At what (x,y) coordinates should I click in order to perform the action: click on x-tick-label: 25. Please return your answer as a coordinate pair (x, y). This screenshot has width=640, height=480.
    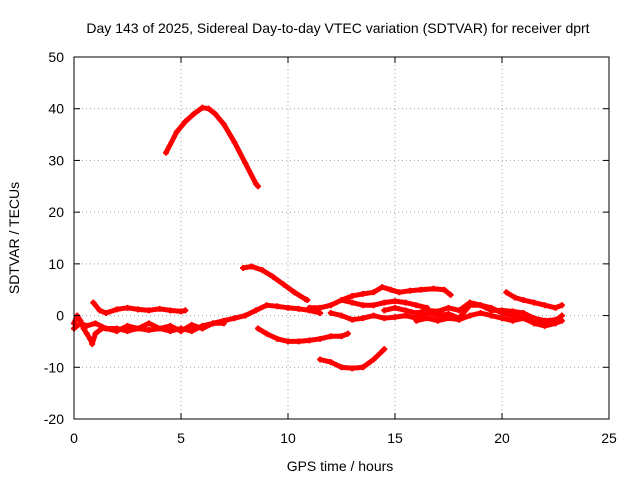
    Looking at the image, I should click on (609, 438).